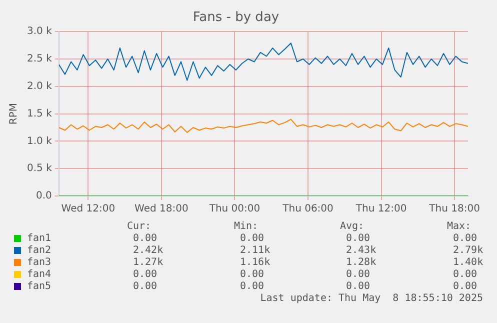 The width and height of the screenshot is (497, 323). What do you see at coordinates (39, 141) in the screenshot?
I see `y-tick-label: 1.0 k` at bounding box center [39, 141].